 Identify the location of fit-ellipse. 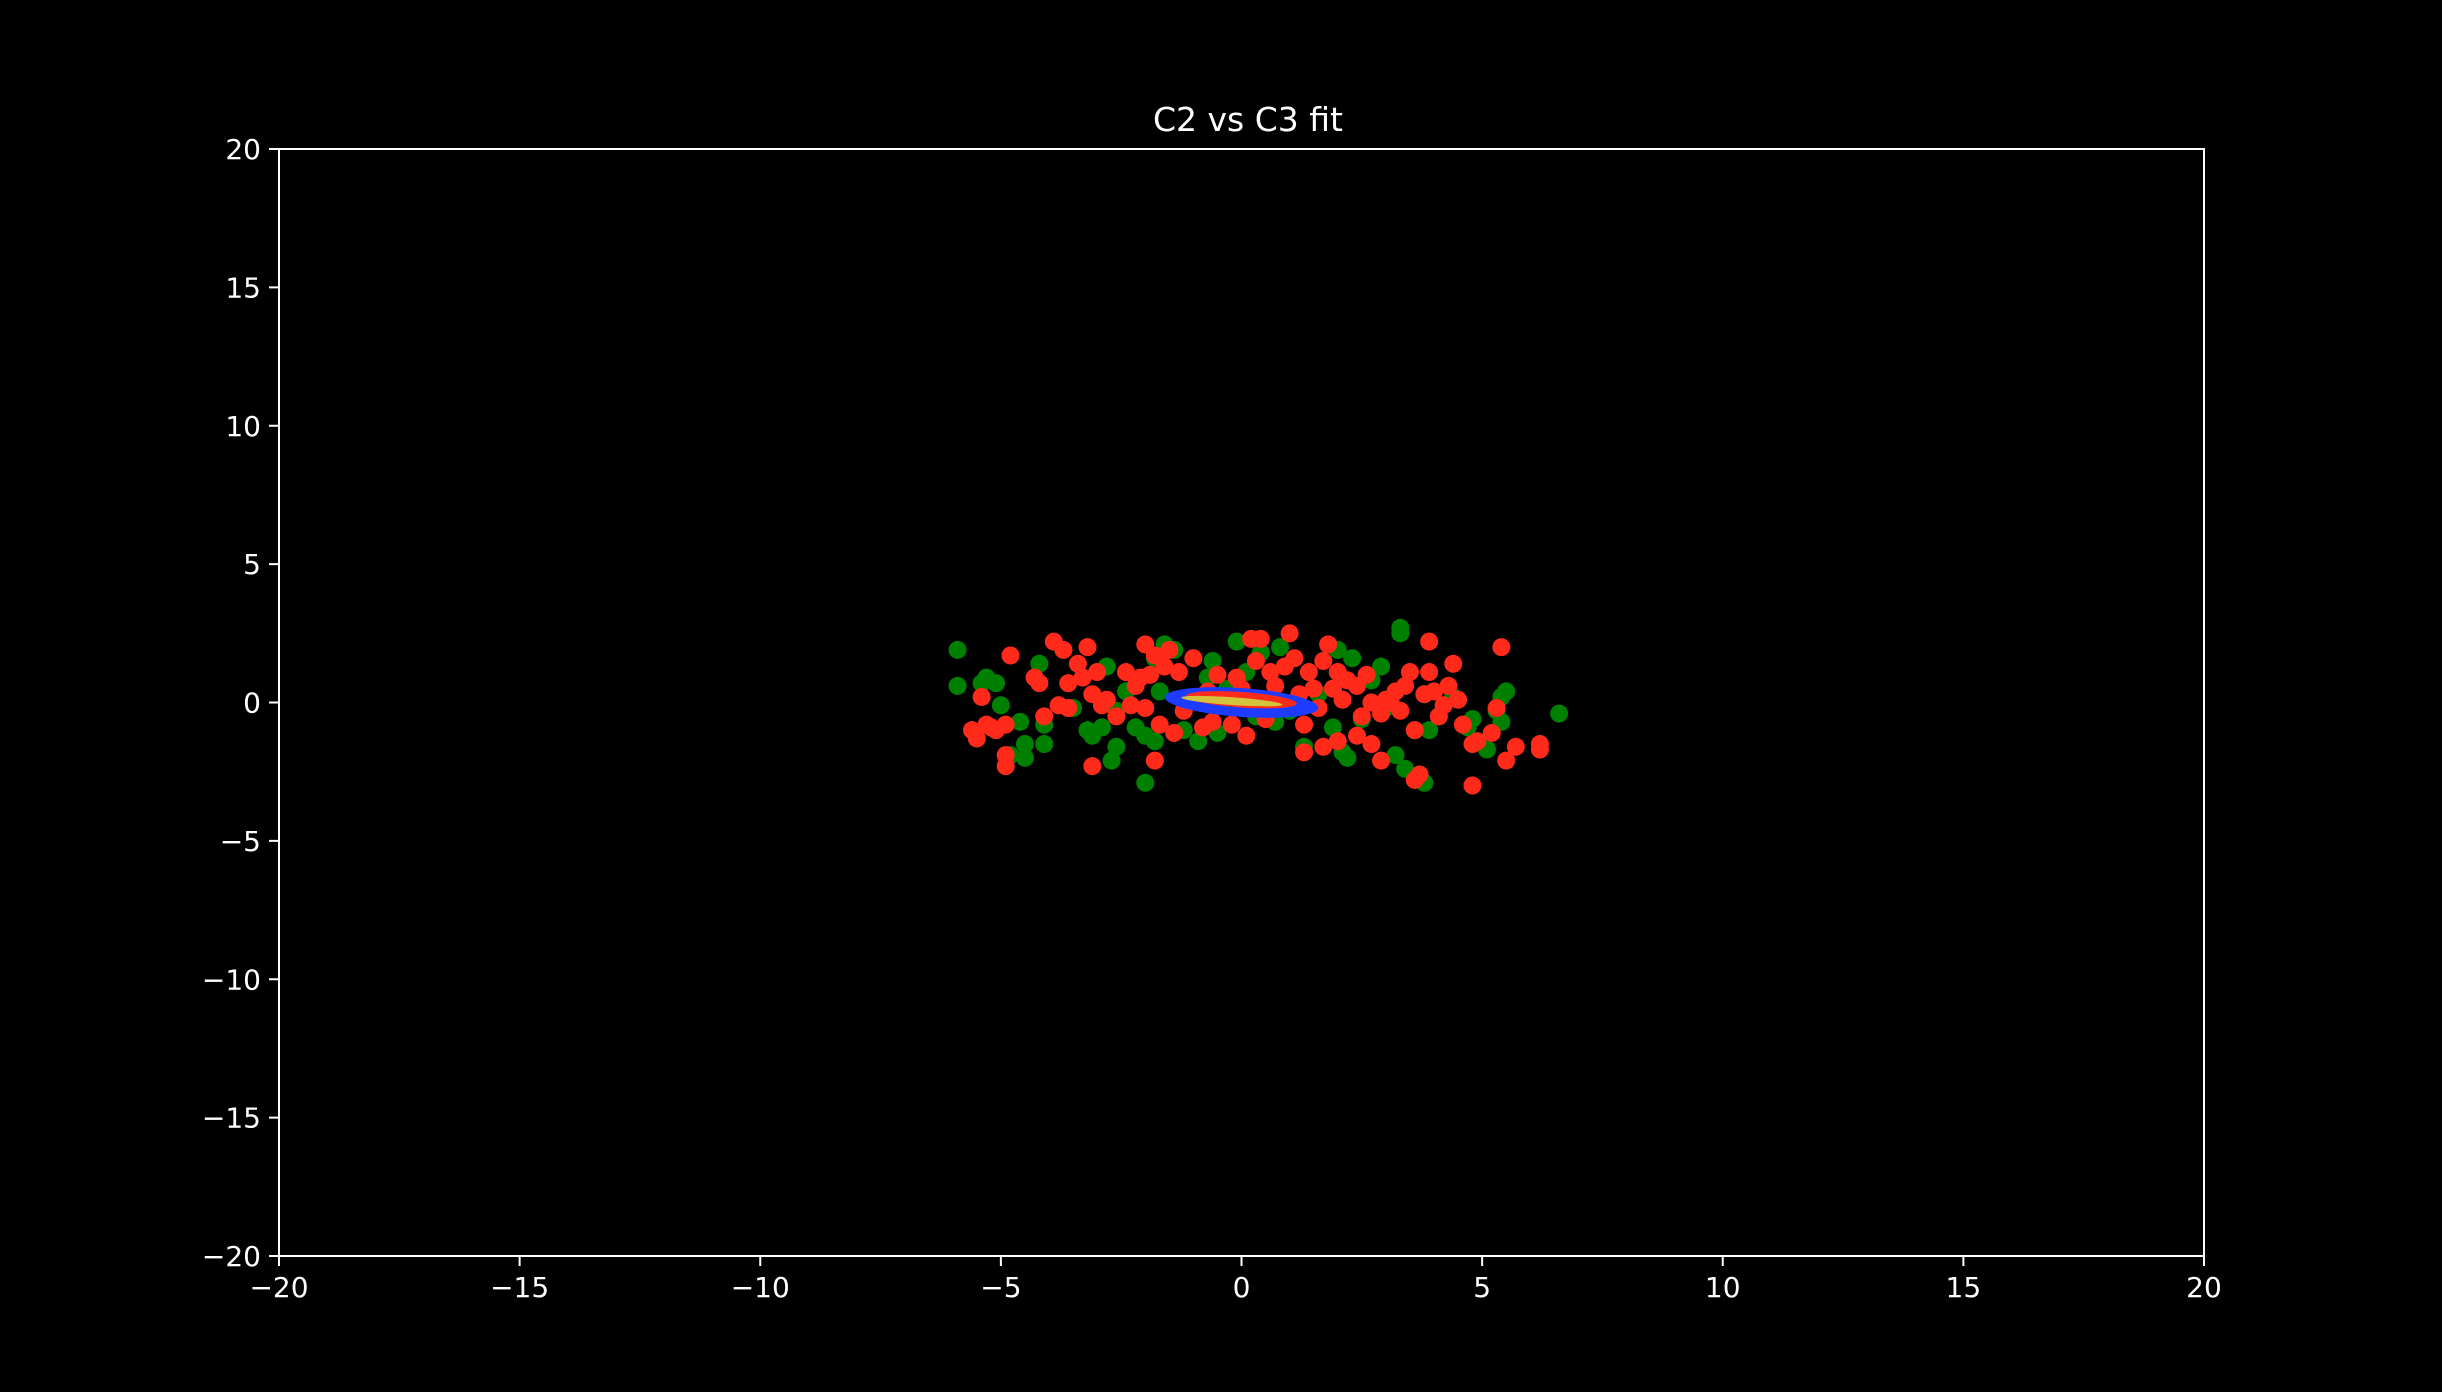
(1232, 701).